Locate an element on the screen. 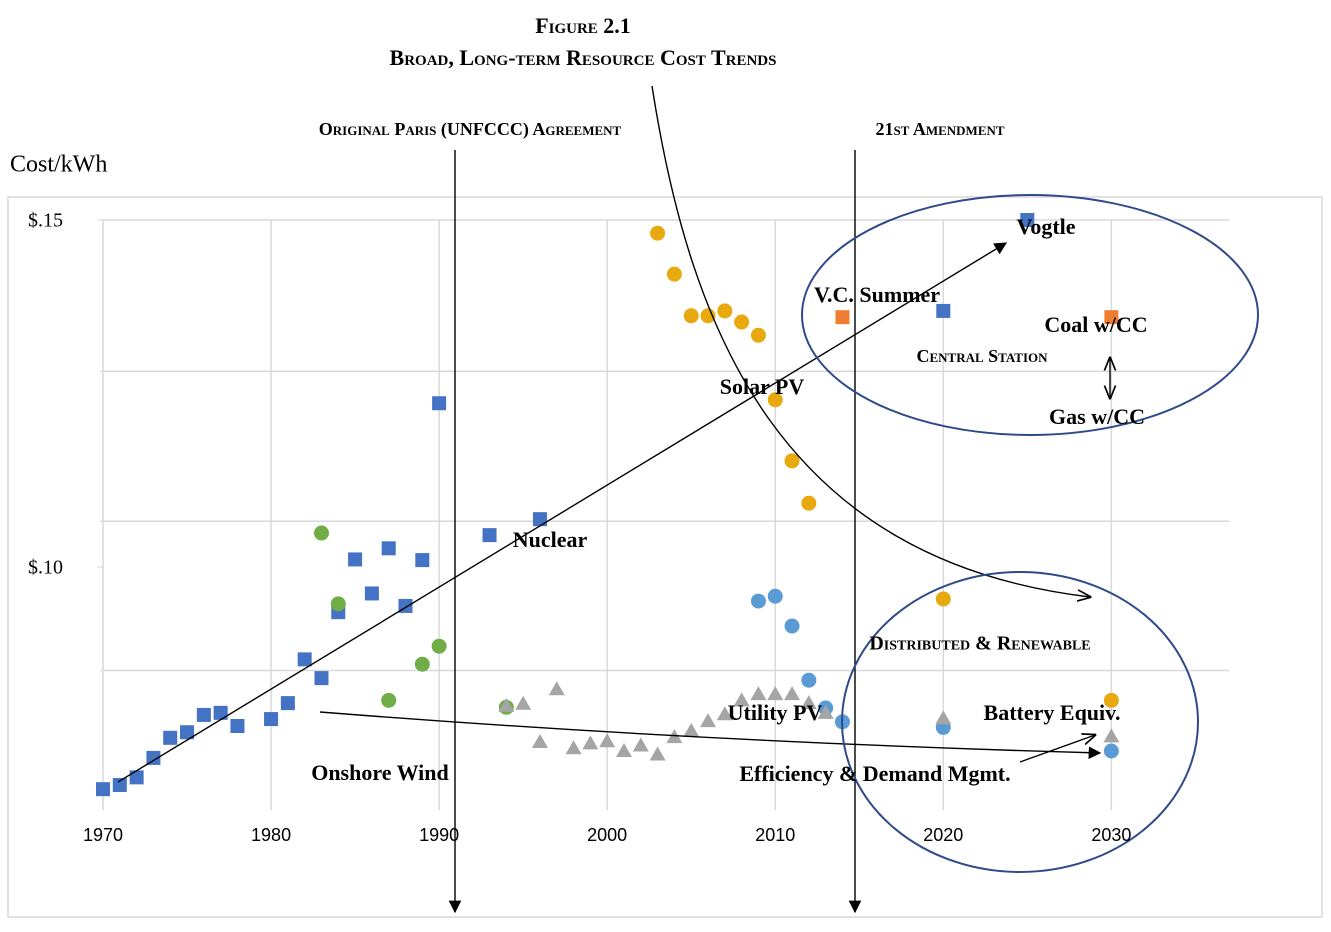 Image resolution: width=1331 pixels, height=932 pixels. wind-trend-arrow is located at coordinates (710, 735).